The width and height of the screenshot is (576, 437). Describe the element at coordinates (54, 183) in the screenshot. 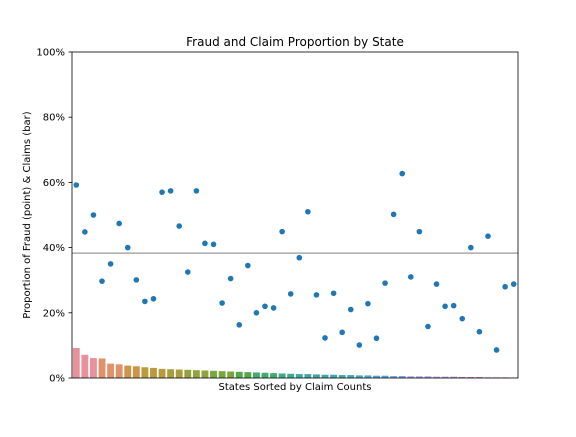

I see `y-tick-label: 60%` at that location.